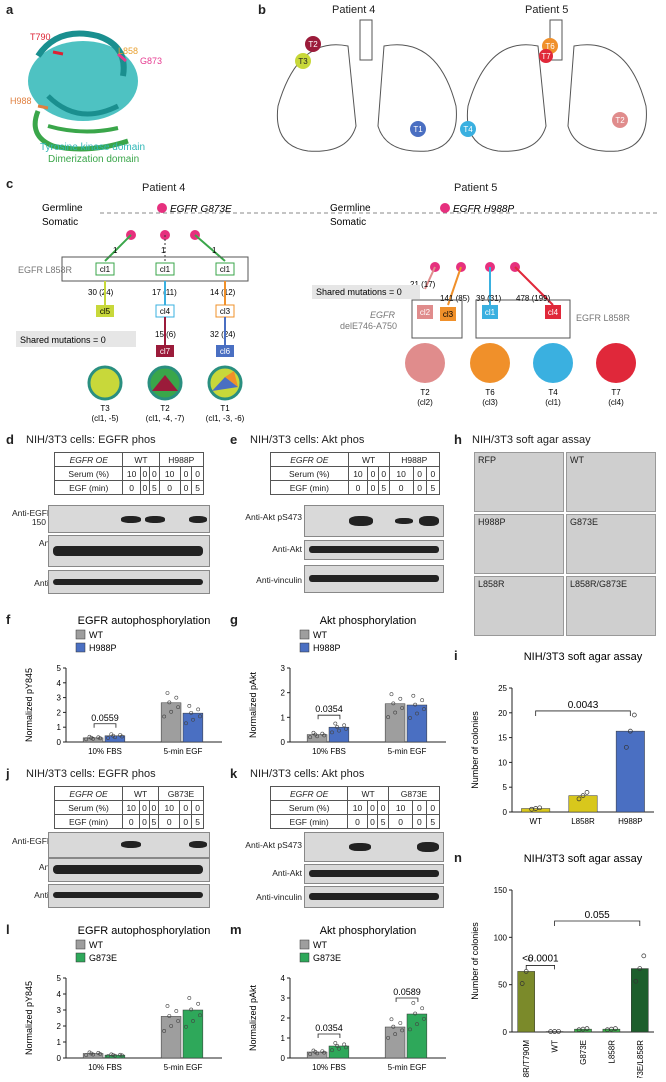 The width and height of the screenshot is (666, 1082). What do you see at coordinates (80, 957) in the screenshot?
I see `legend-swatch` at bounding box center [80, 957].